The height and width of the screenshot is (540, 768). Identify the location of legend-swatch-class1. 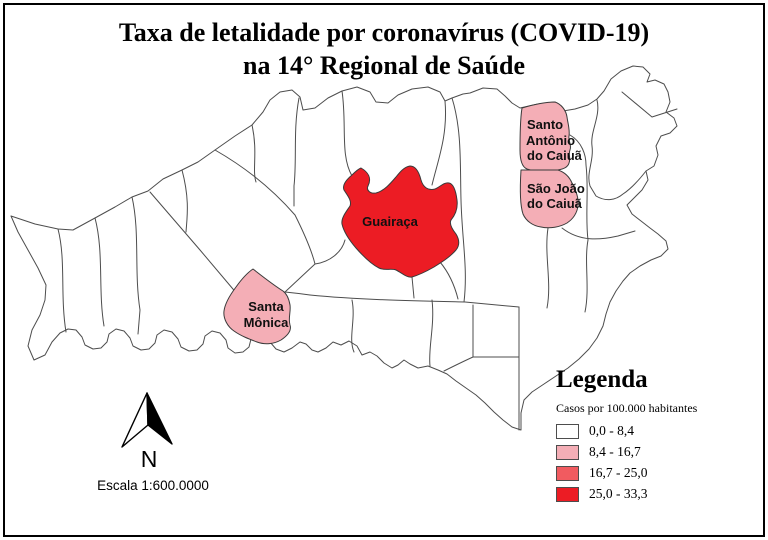
(567, 431).